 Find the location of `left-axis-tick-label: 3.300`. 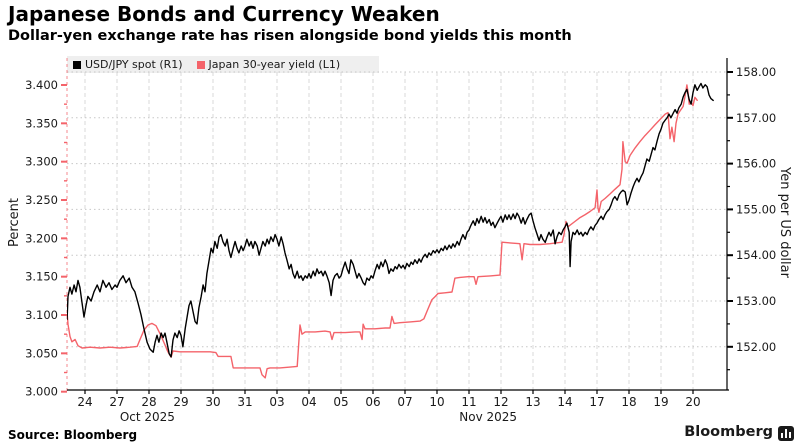

left-axis-tick-label: 3.300 is located at coordinates (41, 162).